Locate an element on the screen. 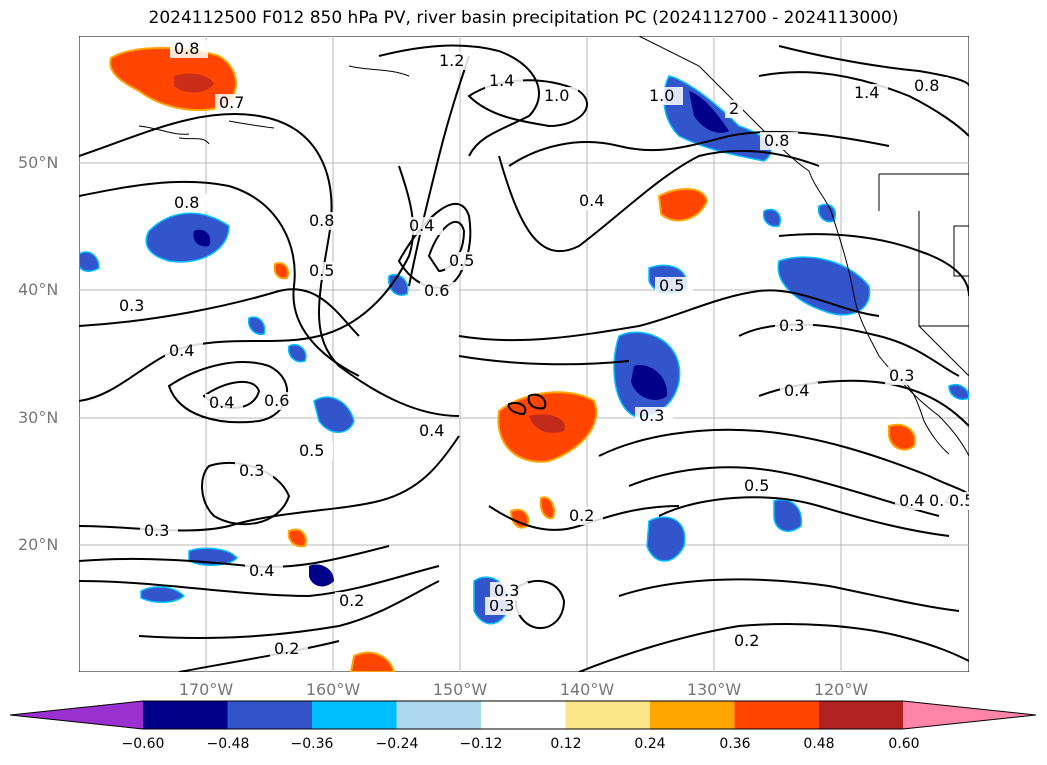  colorbar-tick-label: −0.24 is located at coordinates (397, 744).